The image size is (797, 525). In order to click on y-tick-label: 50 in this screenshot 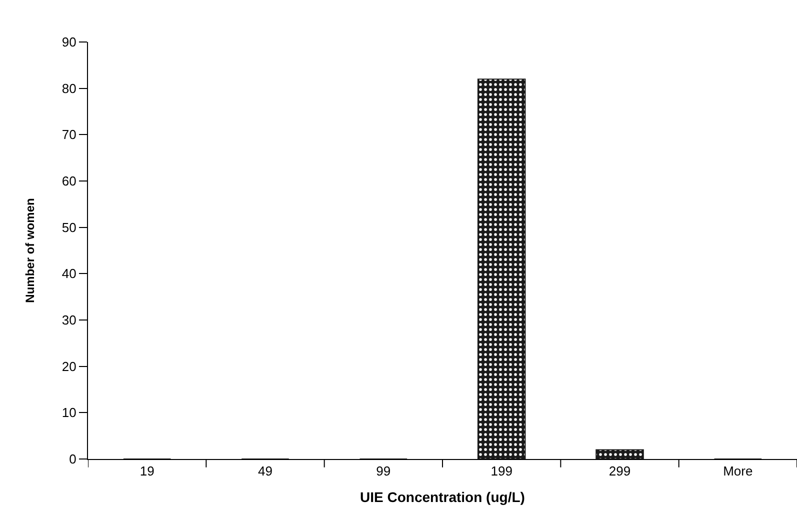, I will do `click(69, 227)`.